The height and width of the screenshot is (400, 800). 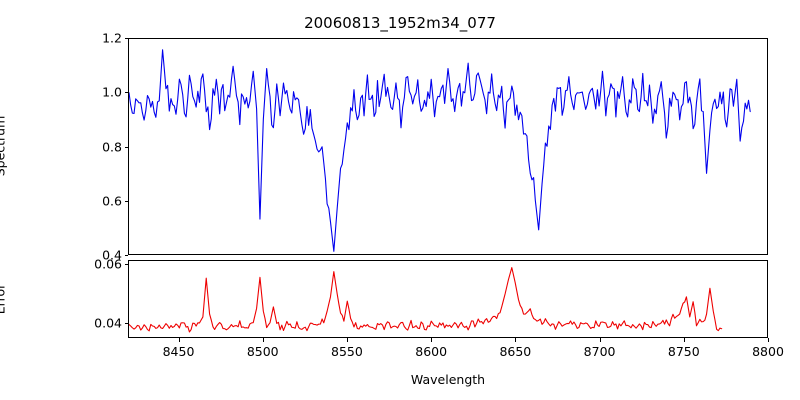 What do you see at coordinates (112, 92) in the screenshot?
I see `spectrum-y-tick-label: 1.0` at bounding box center [112, 92].